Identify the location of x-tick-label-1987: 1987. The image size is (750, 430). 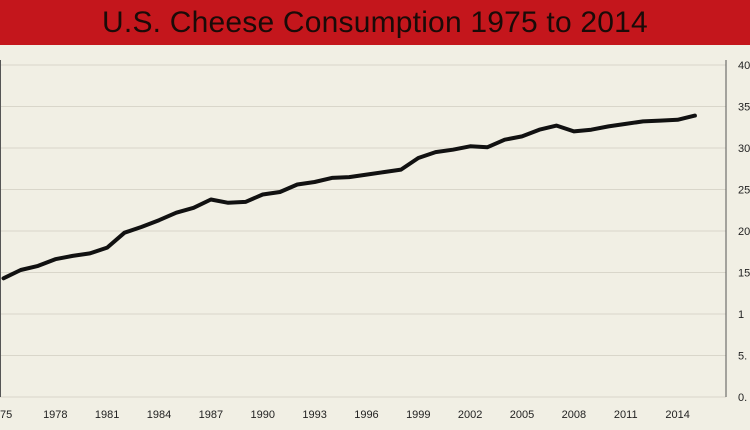
(211, 415).